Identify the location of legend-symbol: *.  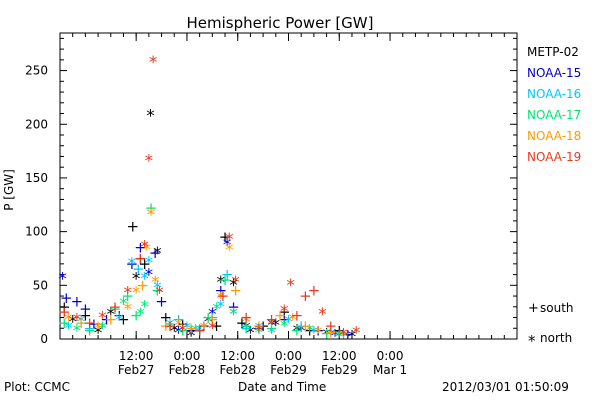
(532, 341).